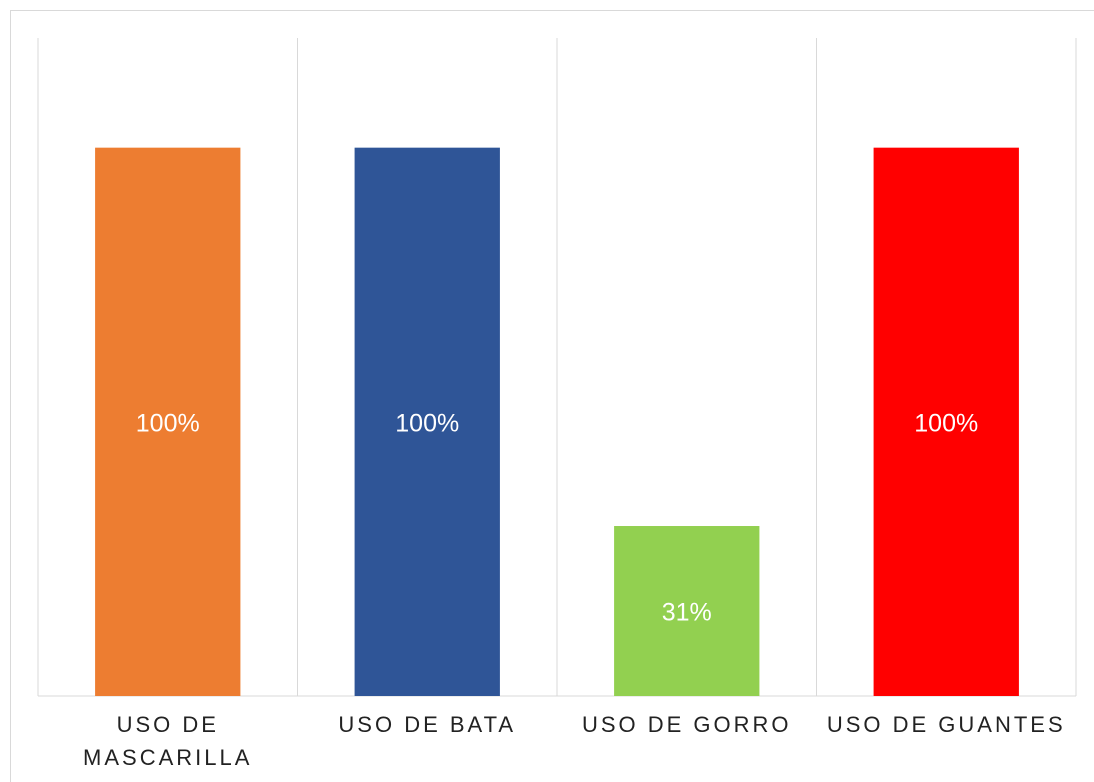  Describe the element at coordinates (427, 724) in the screenshot. I see `x-tick-label: USO DE BATA` at that location.